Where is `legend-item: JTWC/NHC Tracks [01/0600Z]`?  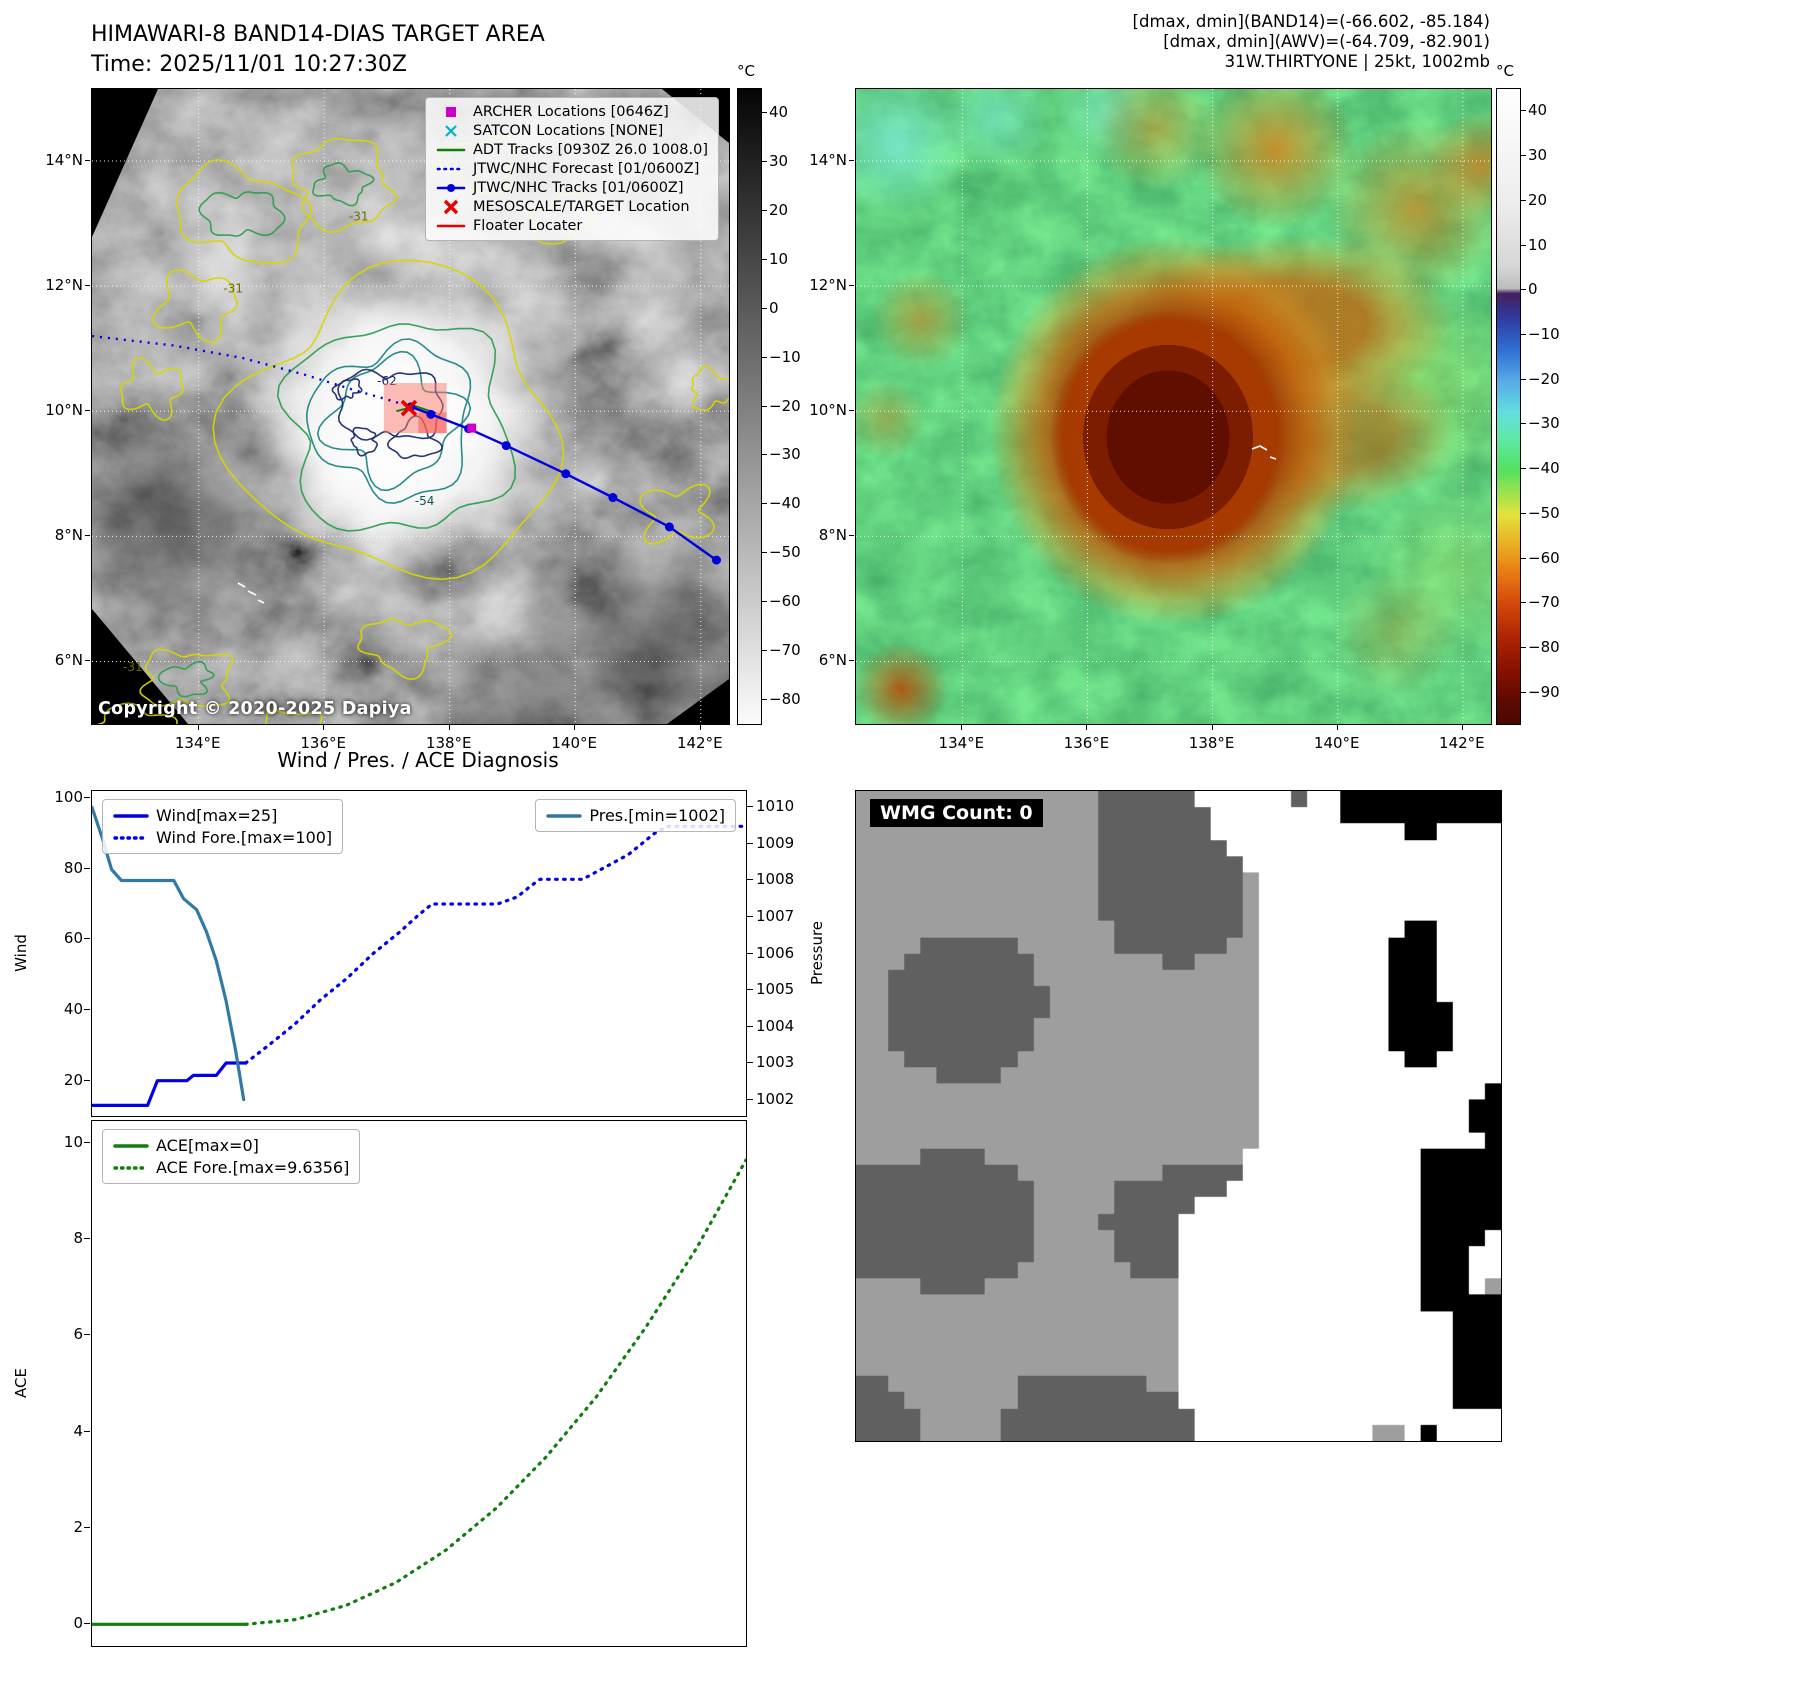 legend-item: JTWC/NHC Tracks [01/0600Z] is located at coordinates (572, 188).